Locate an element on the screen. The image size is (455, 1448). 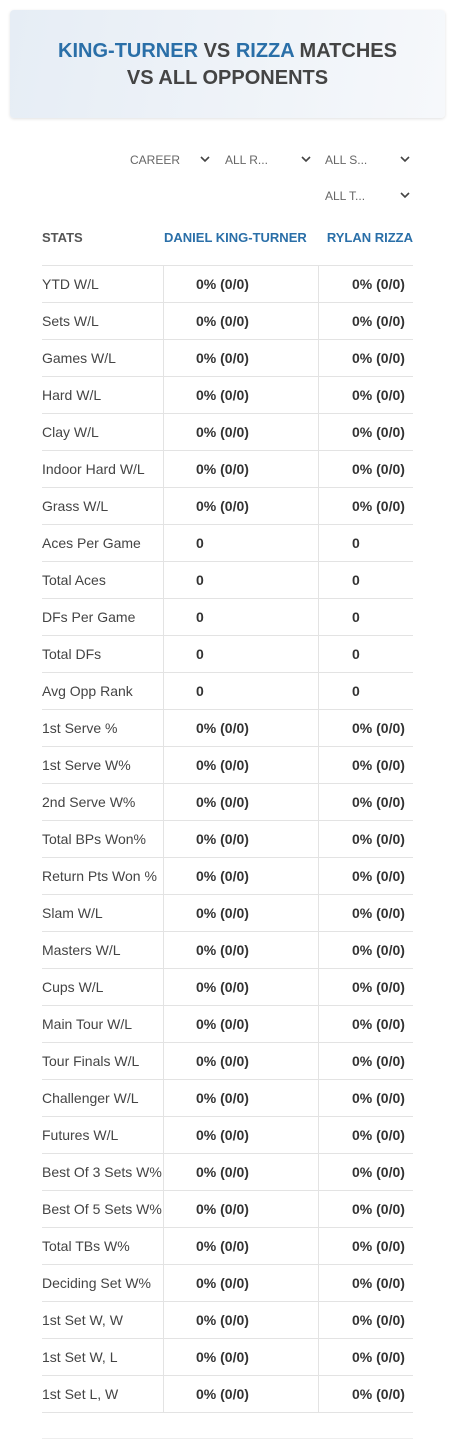
stat-label: Tour Finals W/L is located at coordinates (91, 1061).